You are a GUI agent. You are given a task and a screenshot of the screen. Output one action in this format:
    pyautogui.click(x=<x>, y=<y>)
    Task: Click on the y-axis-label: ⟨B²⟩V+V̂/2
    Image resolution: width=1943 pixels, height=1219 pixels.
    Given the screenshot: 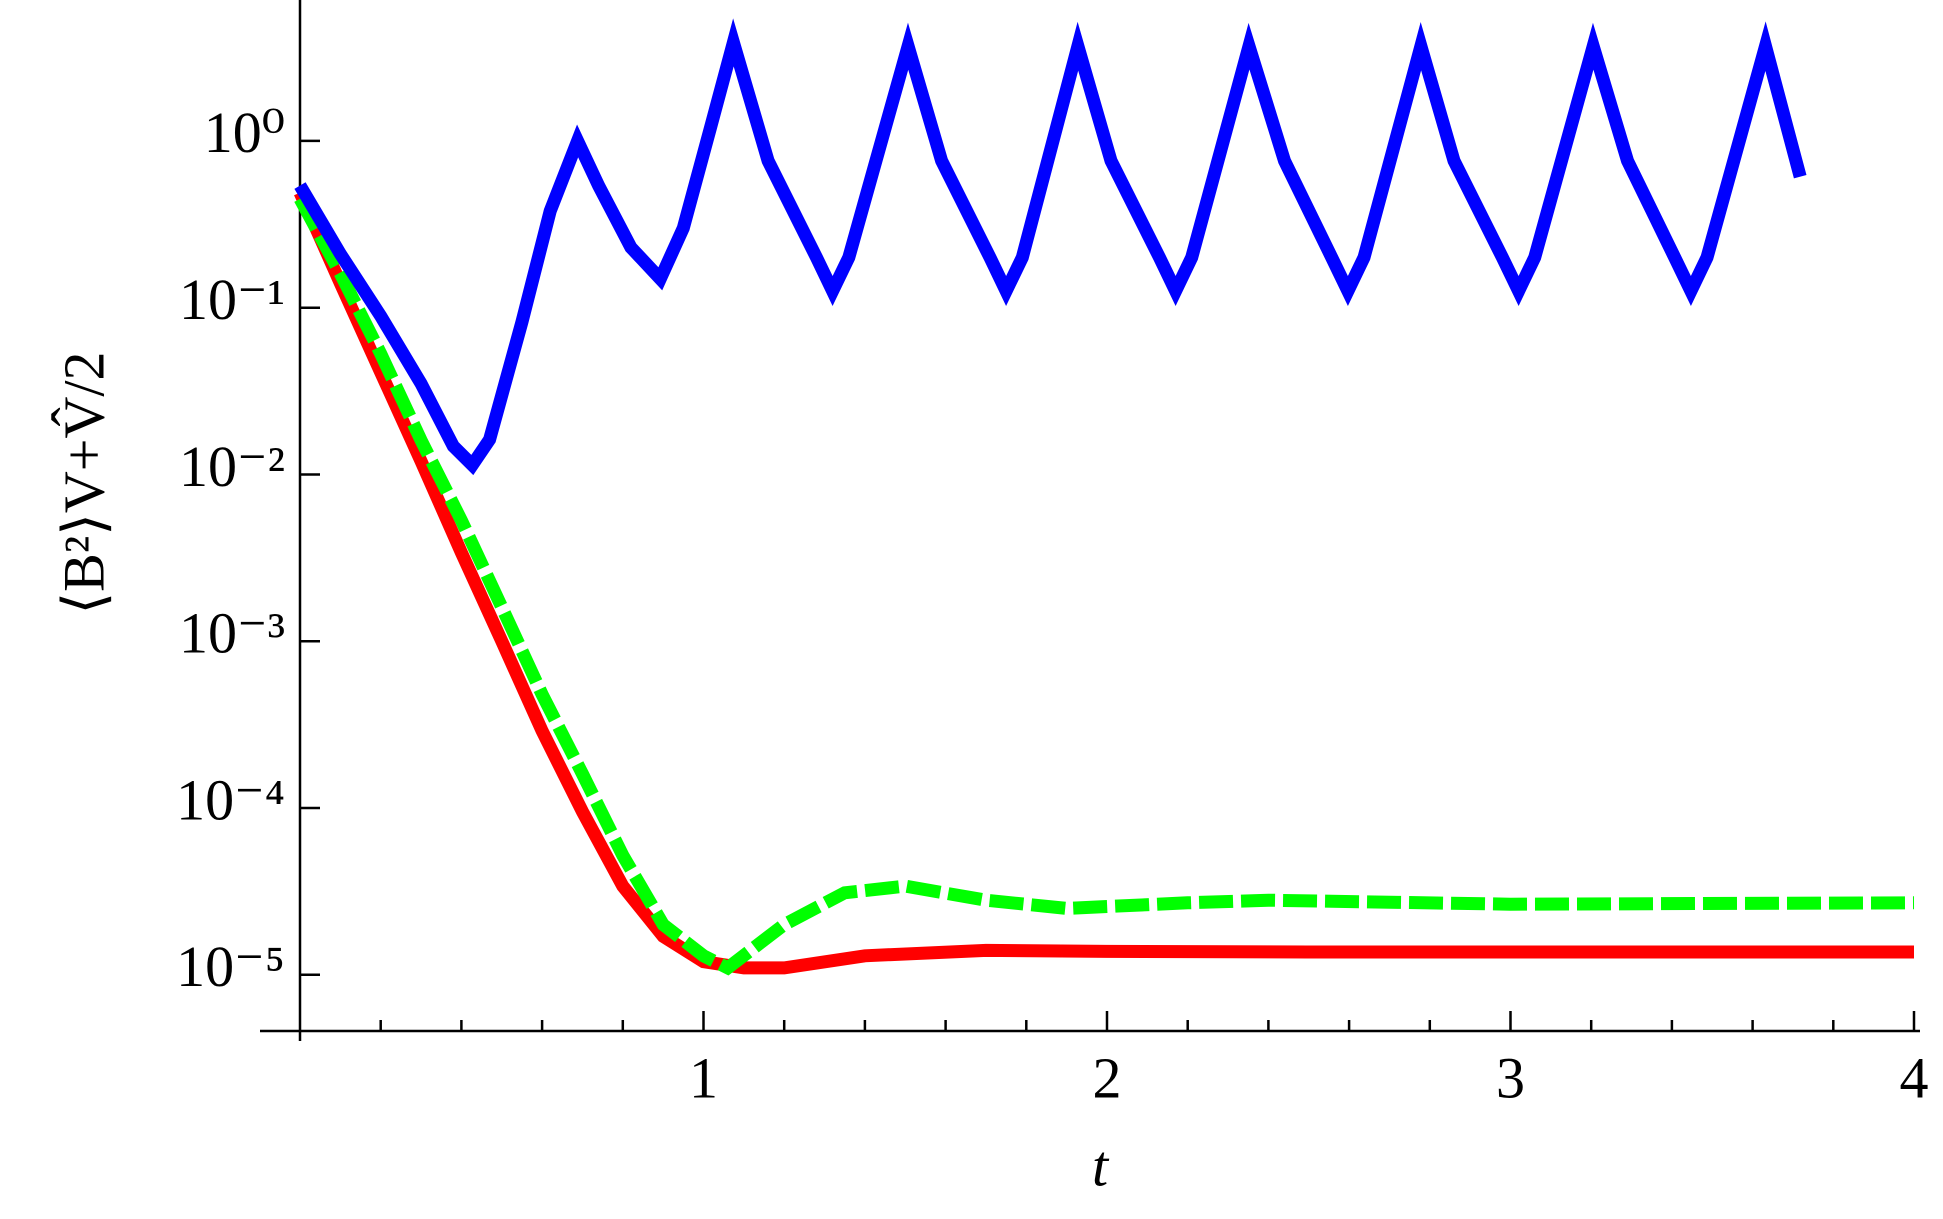 What is the action you would take?
    pyautogui.click(x=83, y=483)
    